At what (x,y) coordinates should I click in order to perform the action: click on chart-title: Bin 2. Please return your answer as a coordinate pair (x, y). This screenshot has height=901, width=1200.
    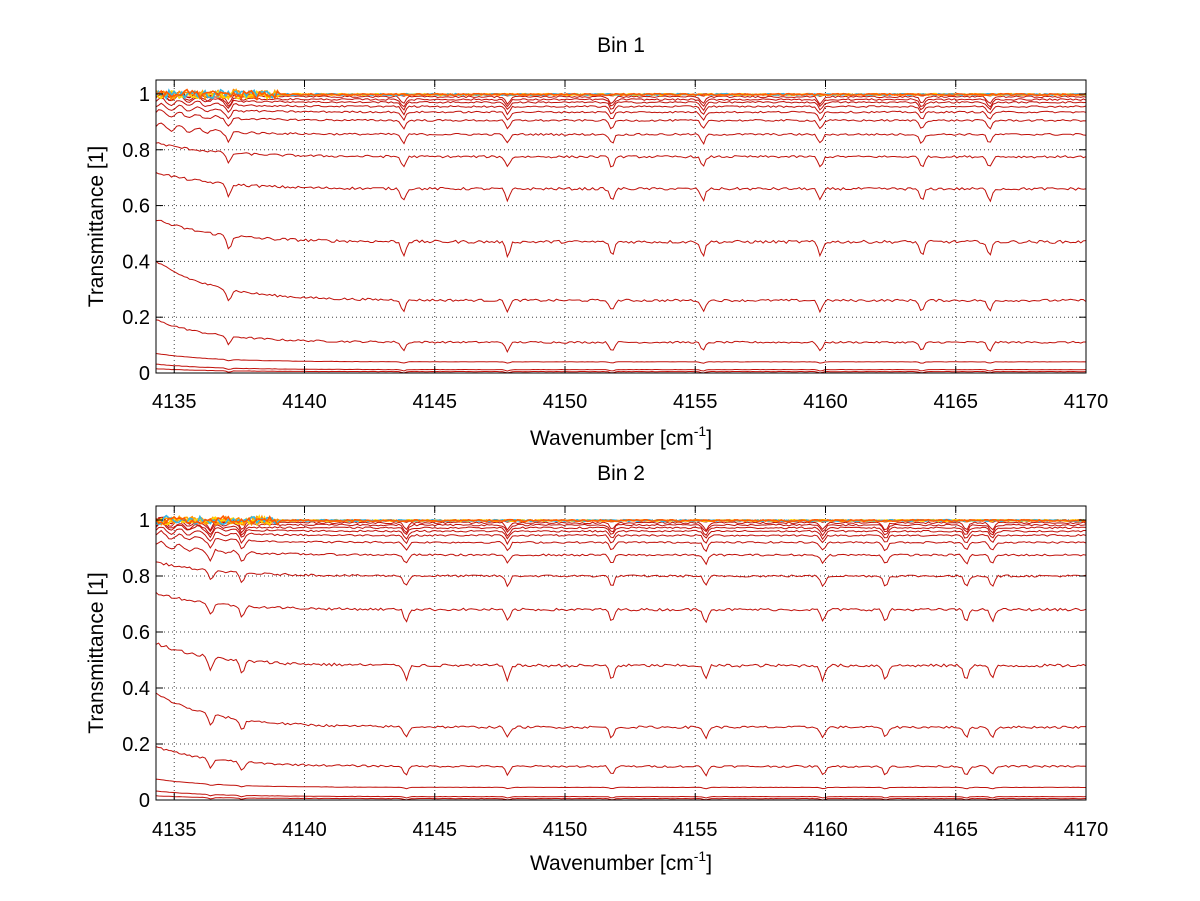
    Looking at the image, I should click on (621, 473).